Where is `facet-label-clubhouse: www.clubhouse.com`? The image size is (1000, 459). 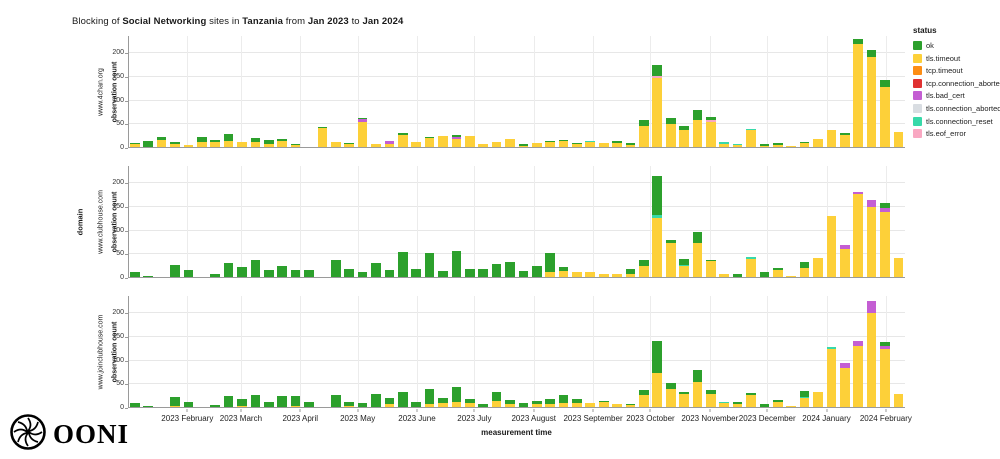 facet-label-clubhouse: www.clubhouse.com is located at coordinates (101, 222).